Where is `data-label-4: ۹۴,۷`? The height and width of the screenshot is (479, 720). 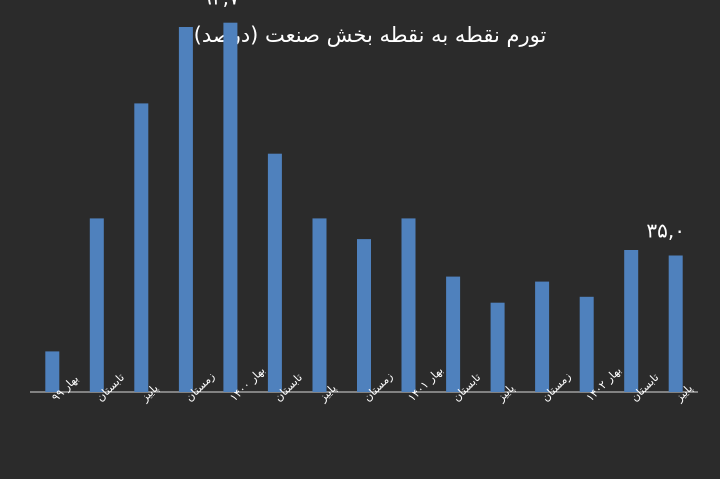 data-label-4: ۹۴,۷ is located at coordinates (220, 5).